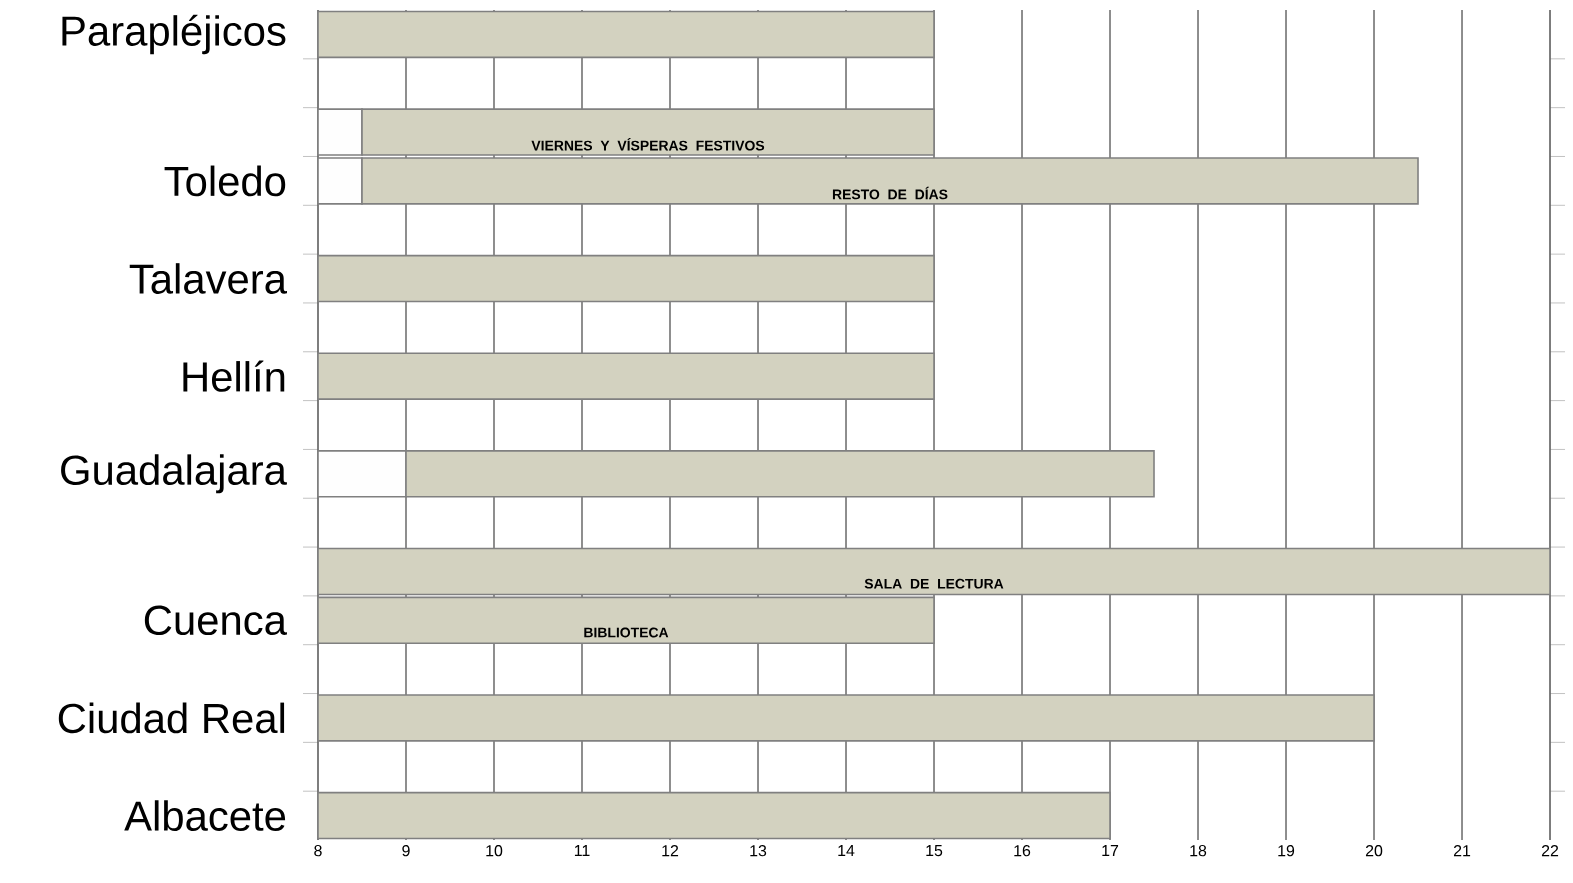 Image resolution: width=1573 pixels, height=883 pixels. I want to click on x-tick-label: 8, so click(318, 851).